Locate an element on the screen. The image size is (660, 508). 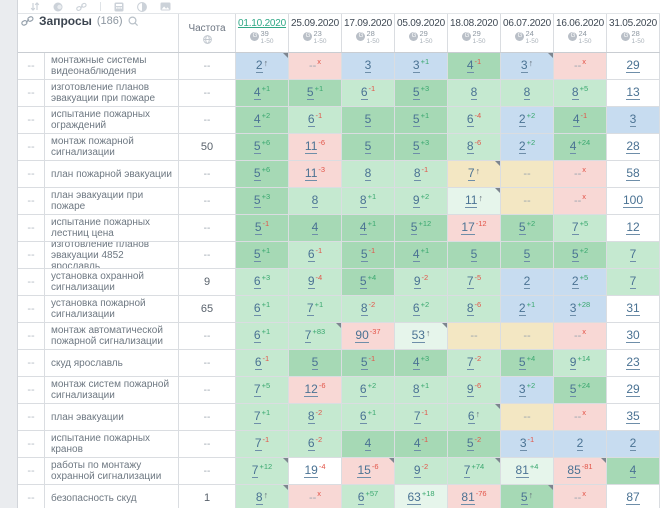
date-label: 17.09.2020 is located at coordinates (368, 23).